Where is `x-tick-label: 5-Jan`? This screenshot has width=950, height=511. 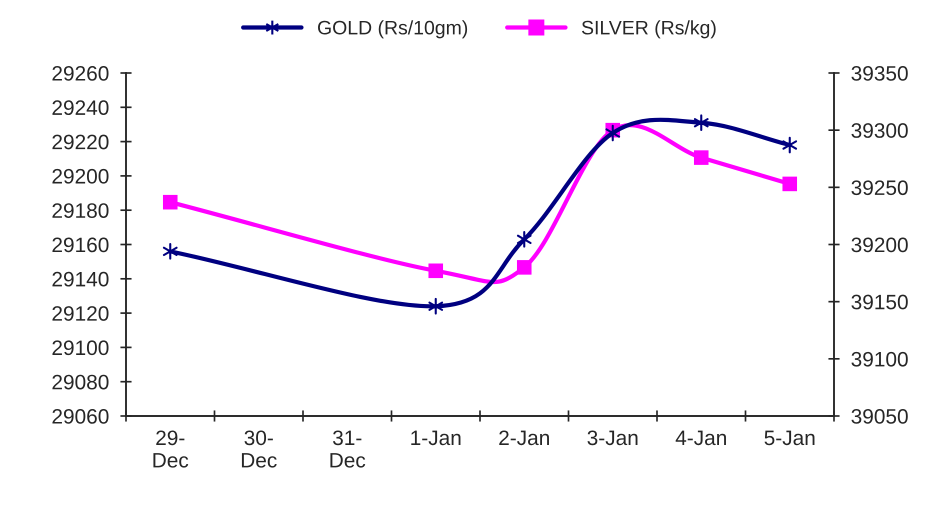 x-tick-label: 5-Jan is located at coordinates (789, 438).